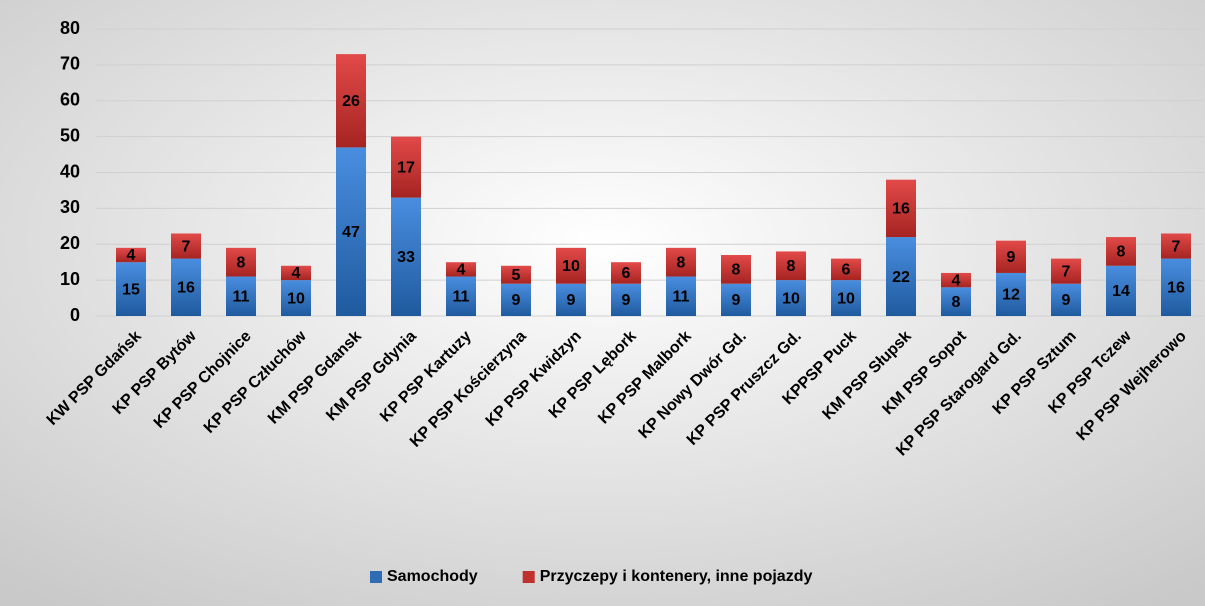 This screenshot has height=606, width=1205. I want to click on y-tick-label: 40, so click(70, 171).